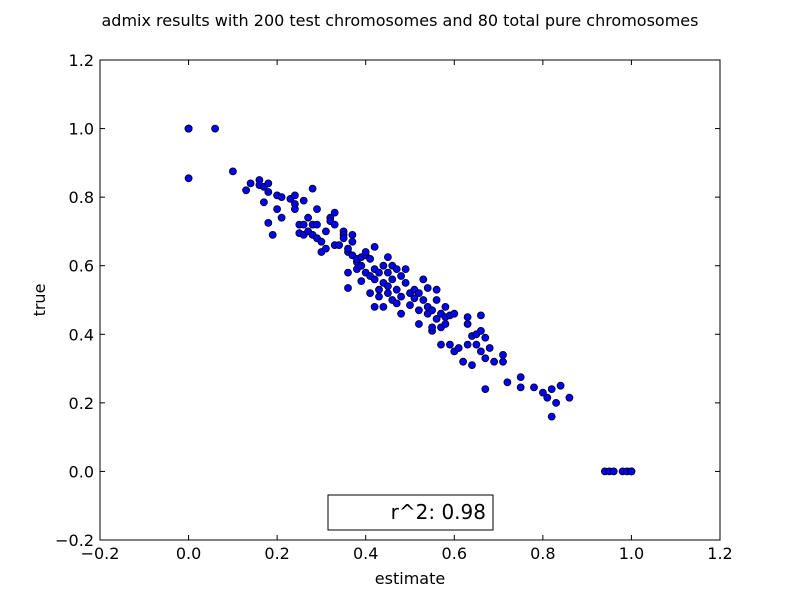 The height and width of the screenshot is (600, 800). I want to click on x-tick-label: 0.6, so click(454, 553).